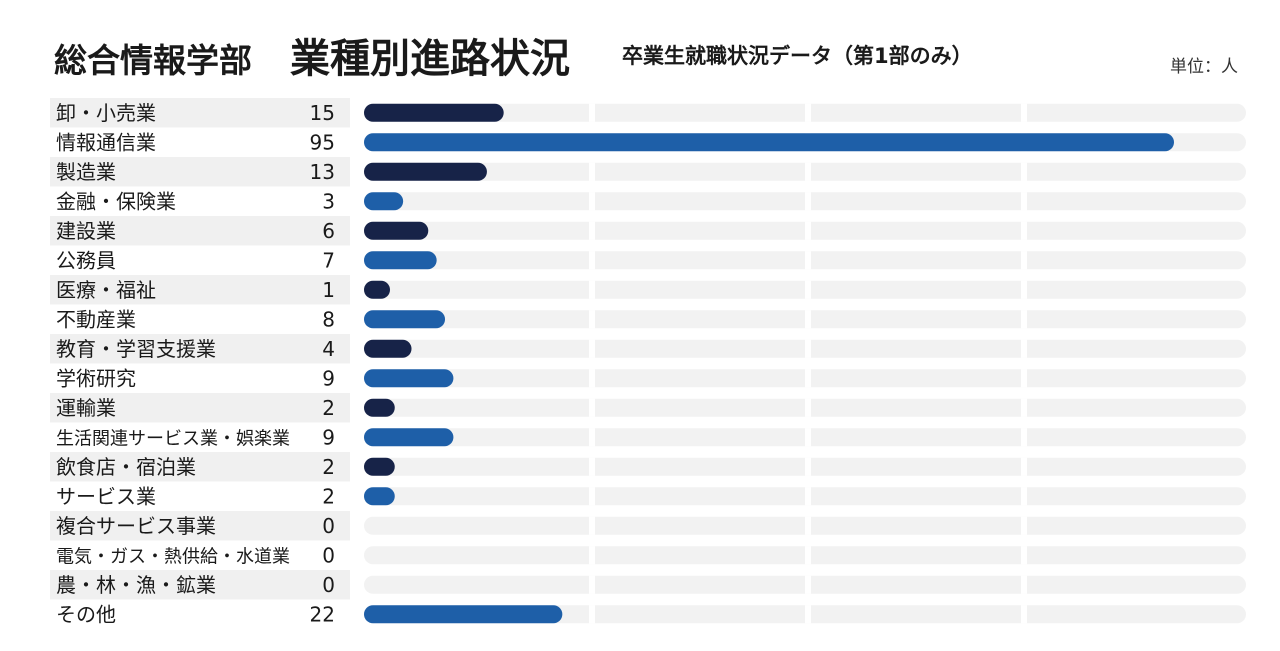  Describe the element at coordinates (126, 467) in the screenshot. I see `category-label: 飲食店・宿泊業` at that location.